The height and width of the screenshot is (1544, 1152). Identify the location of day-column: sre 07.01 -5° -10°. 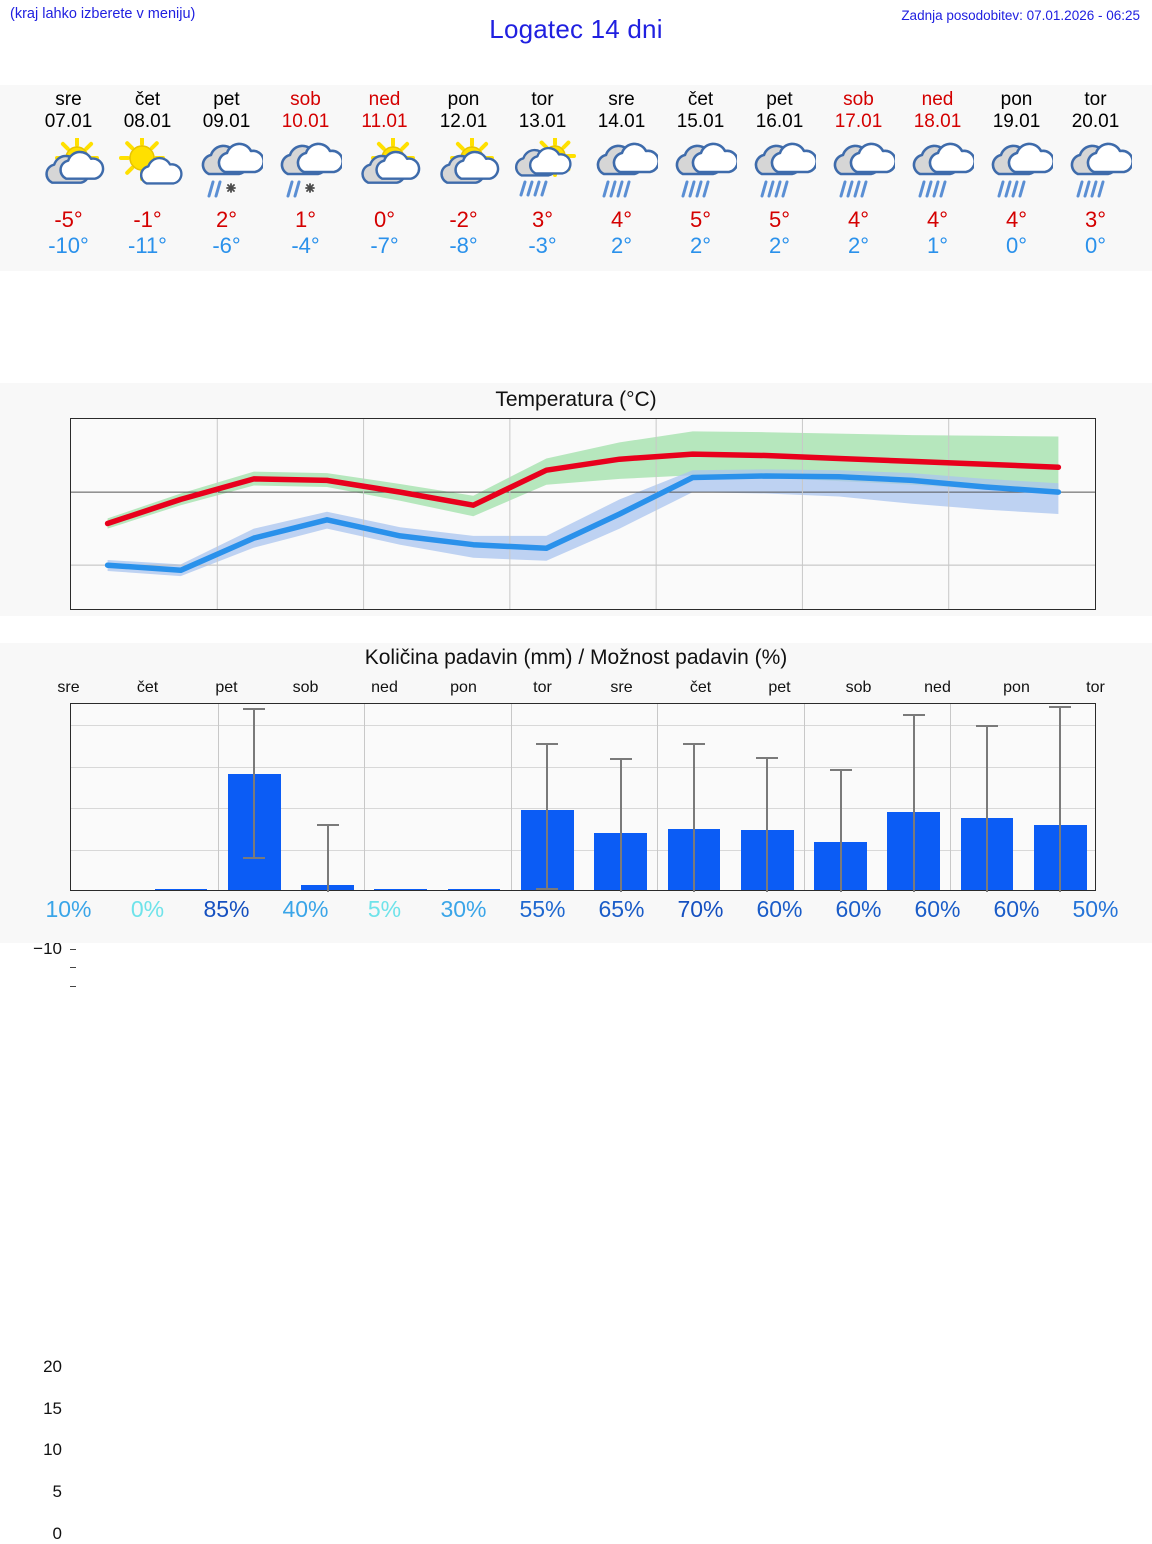
(68, 172).